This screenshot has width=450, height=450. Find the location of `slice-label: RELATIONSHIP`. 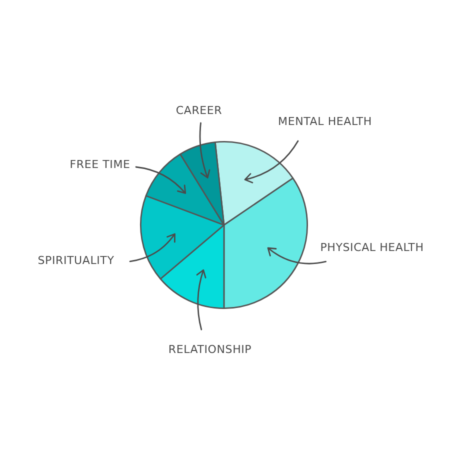

slice-label: RELATIONSHIP is located at coordinates (210, 349).